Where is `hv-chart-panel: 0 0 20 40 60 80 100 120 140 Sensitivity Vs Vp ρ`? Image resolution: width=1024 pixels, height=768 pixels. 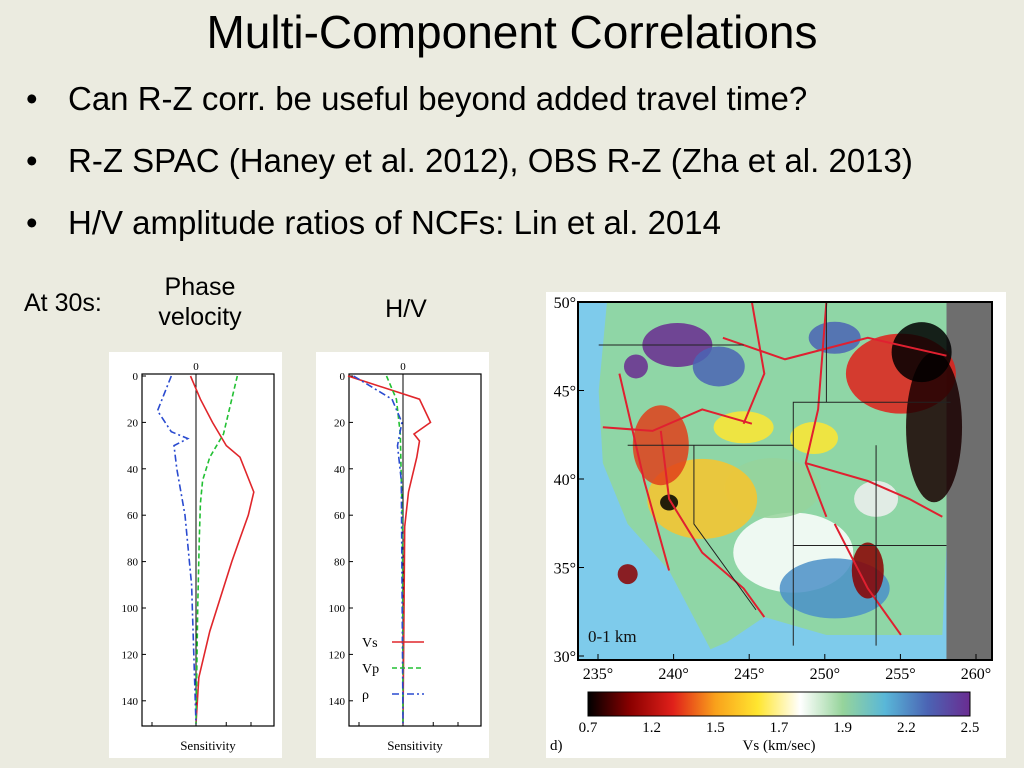 hv-chart-panel: 0 0 20 40 60 80 100 120 140 Sensitivity Vs Vp ρ is located at coordinates (402, 555).